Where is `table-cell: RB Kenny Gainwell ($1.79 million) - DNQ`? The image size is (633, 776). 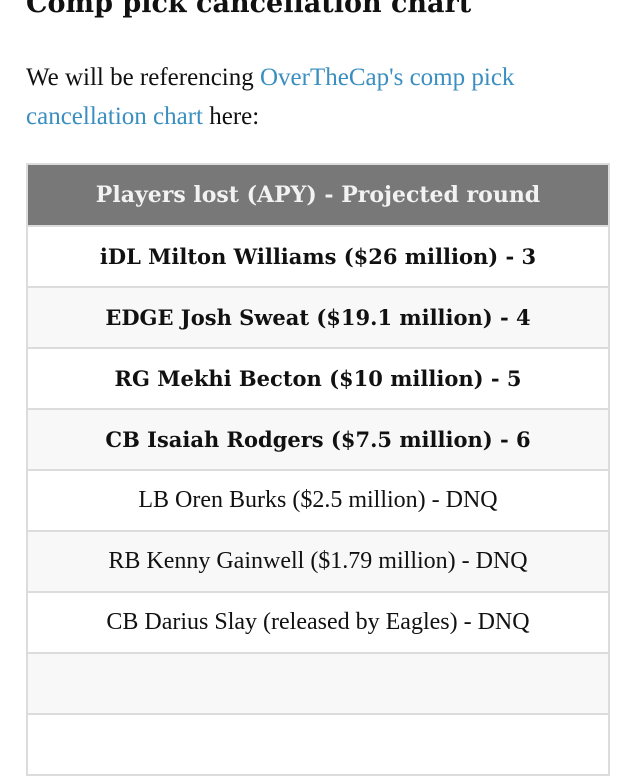
table-cell: RB Kenny Gainwell ($1.79 million) - DNQ is located at coordinates (318, 561).